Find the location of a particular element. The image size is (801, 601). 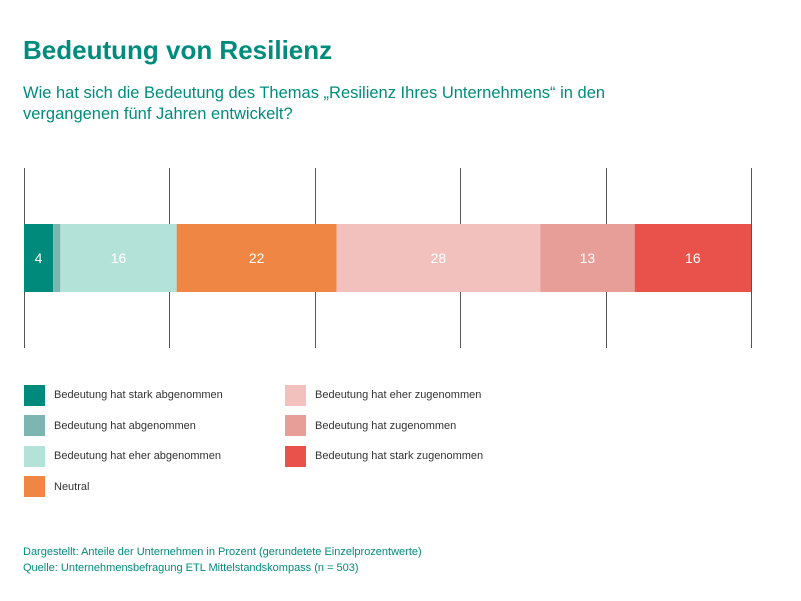

legend-item: Bedeutung hat stark zugenommen is located at coordinates (384, 456).